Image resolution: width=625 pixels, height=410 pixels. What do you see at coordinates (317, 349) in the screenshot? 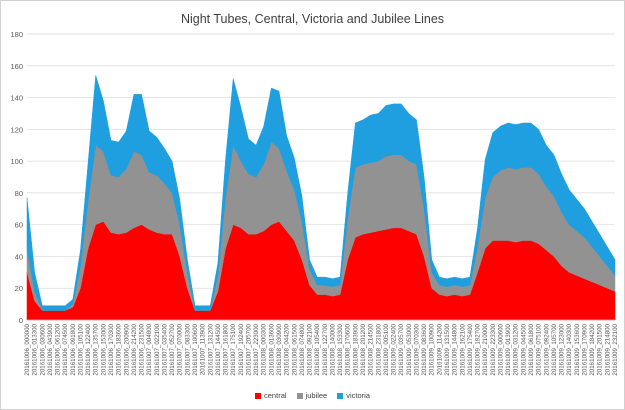
I see `x-tick-label: 20161008_105400` at bounding box center [317, 349].